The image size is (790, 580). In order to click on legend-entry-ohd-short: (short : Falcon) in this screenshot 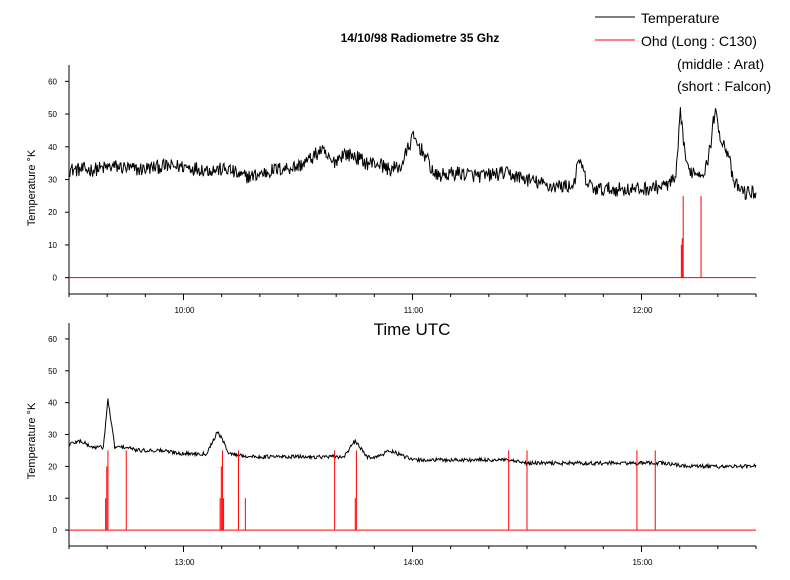, I will do `click(724, 86)`.